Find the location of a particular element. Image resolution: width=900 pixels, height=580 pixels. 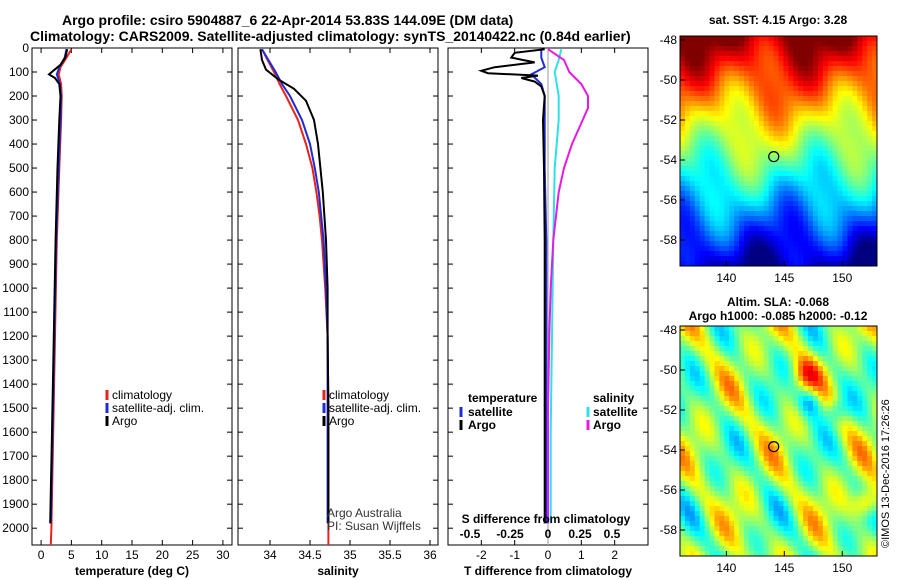

y-tick-label: 400 is located at coordinates (19, 144).